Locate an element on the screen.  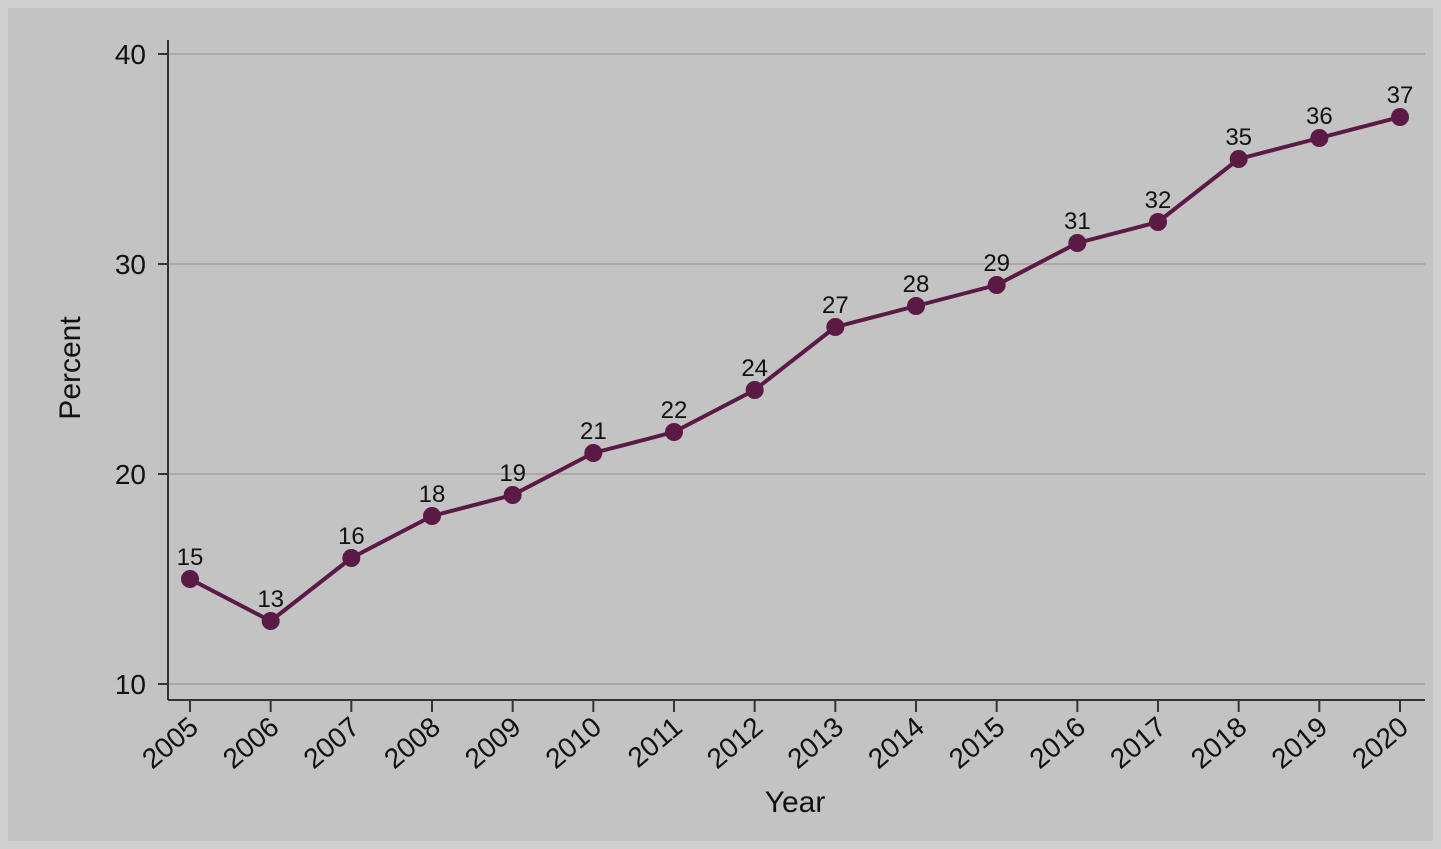
data-label-2017: 32 is located at coordinates (1158, 200).